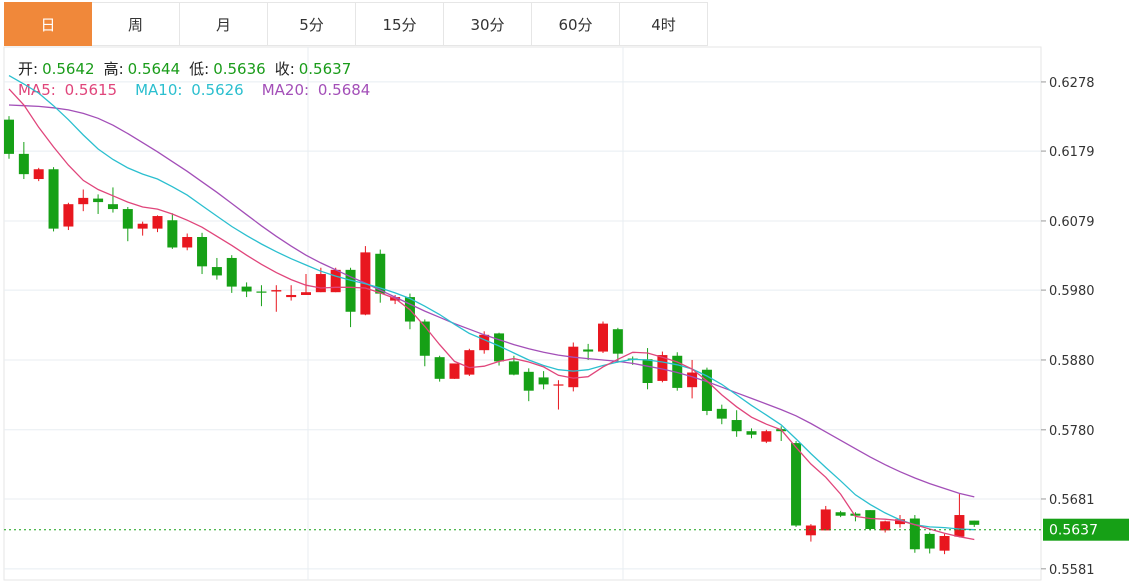 This screenshot has height=586, width=1135. Describe the element at coordinates (312, 24) in the screenshot. I see `tab-3: 5分` at that location.